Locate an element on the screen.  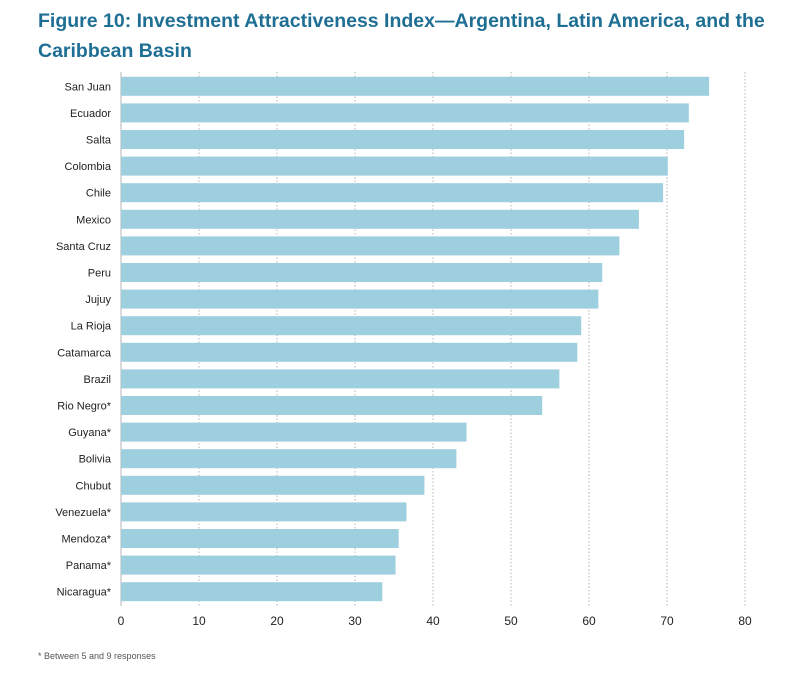
y-category-label: Chile is located at coordinates (98, 194).